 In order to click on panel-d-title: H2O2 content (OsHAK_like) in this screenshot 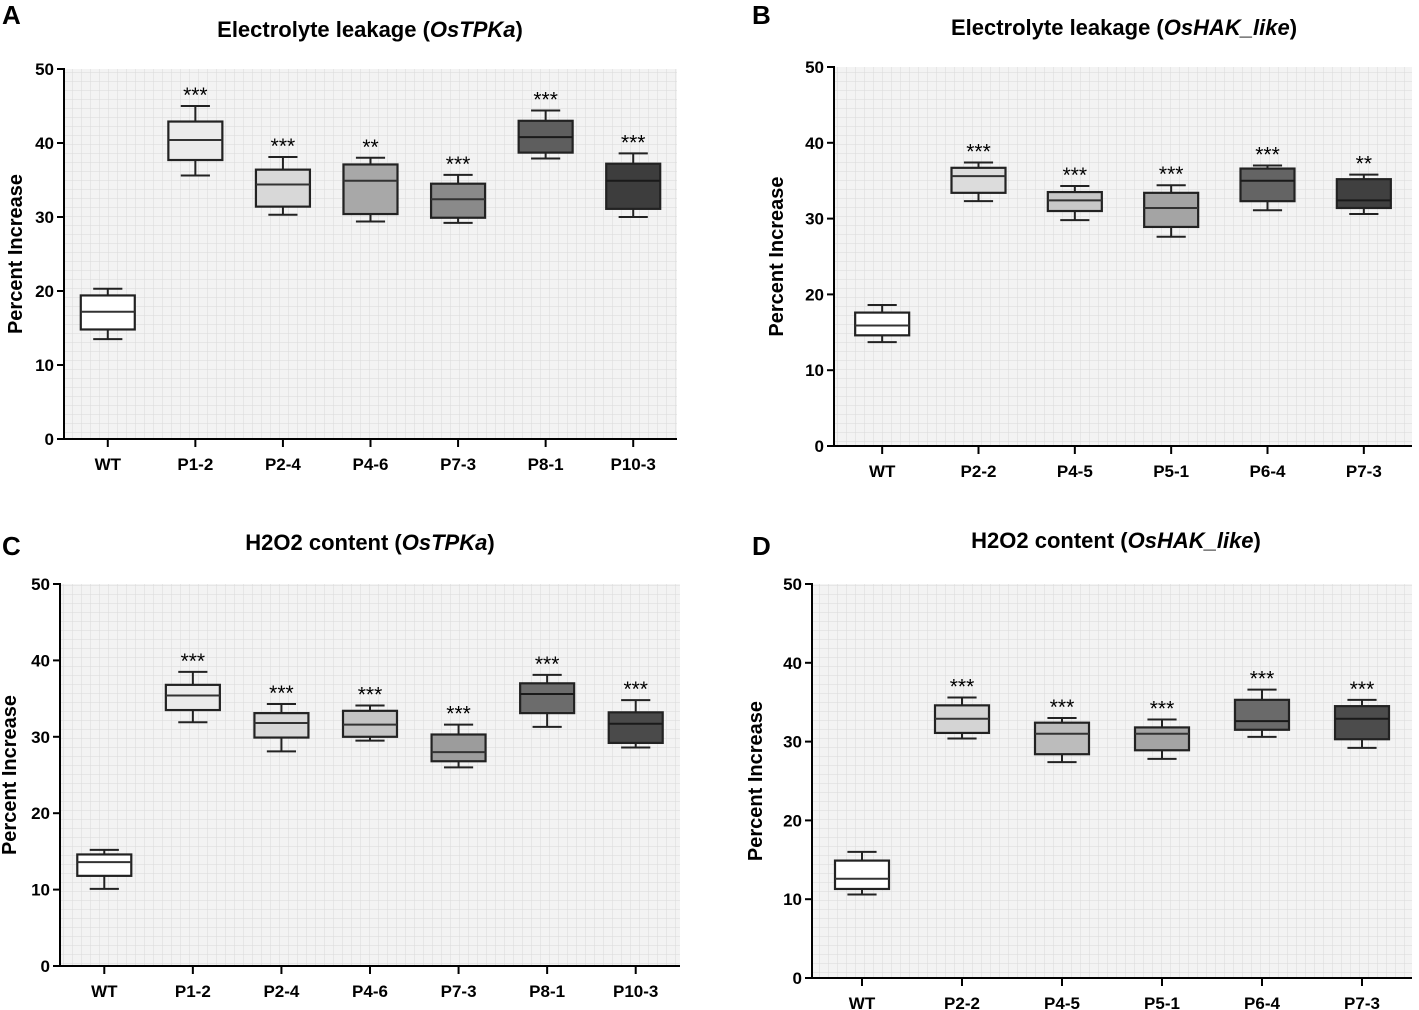, I will do `click(1116, 540)`.